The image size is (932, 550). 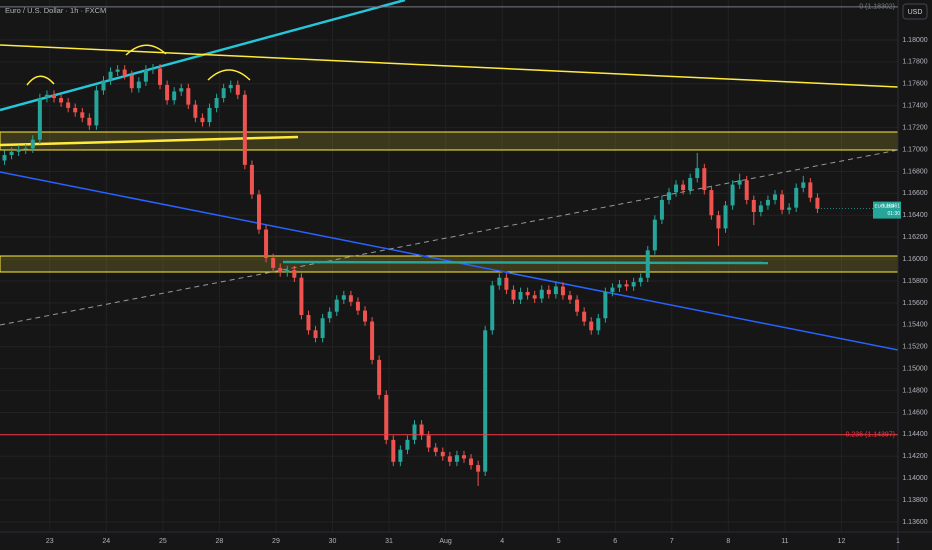 I want to click on x-tick-label: Aug, so click(x=445, y=541).